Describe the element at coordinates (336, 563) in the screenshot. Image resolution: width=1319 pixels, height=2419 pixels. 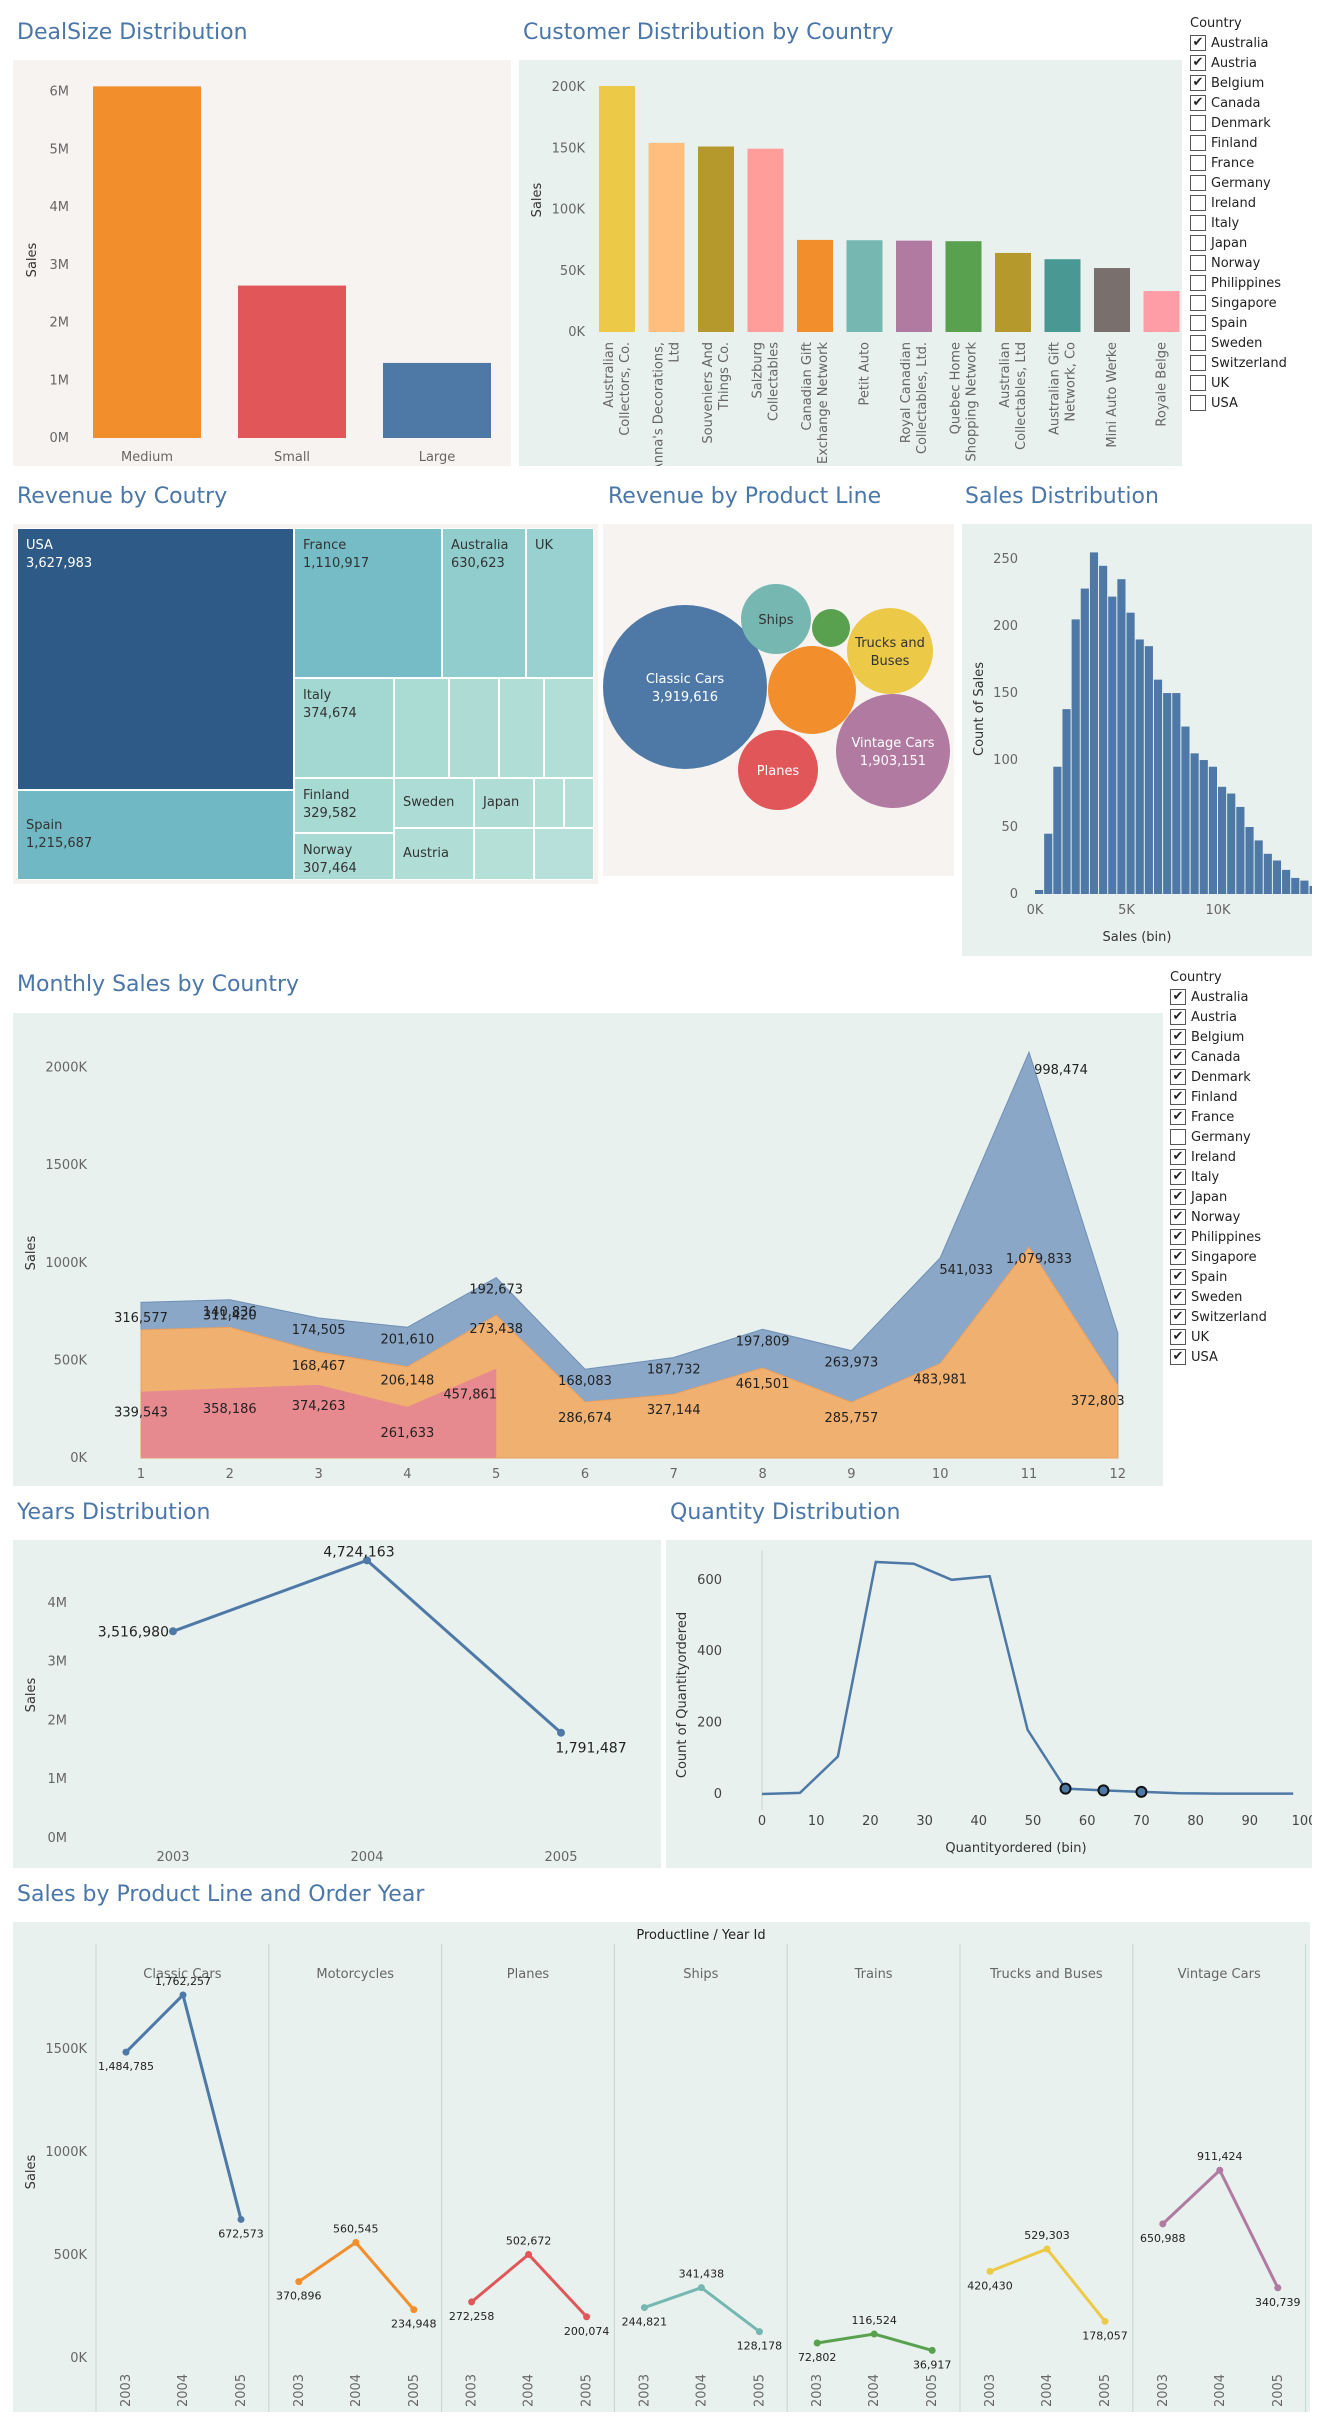
I see `treemap-value: 1,110,917` at that location.